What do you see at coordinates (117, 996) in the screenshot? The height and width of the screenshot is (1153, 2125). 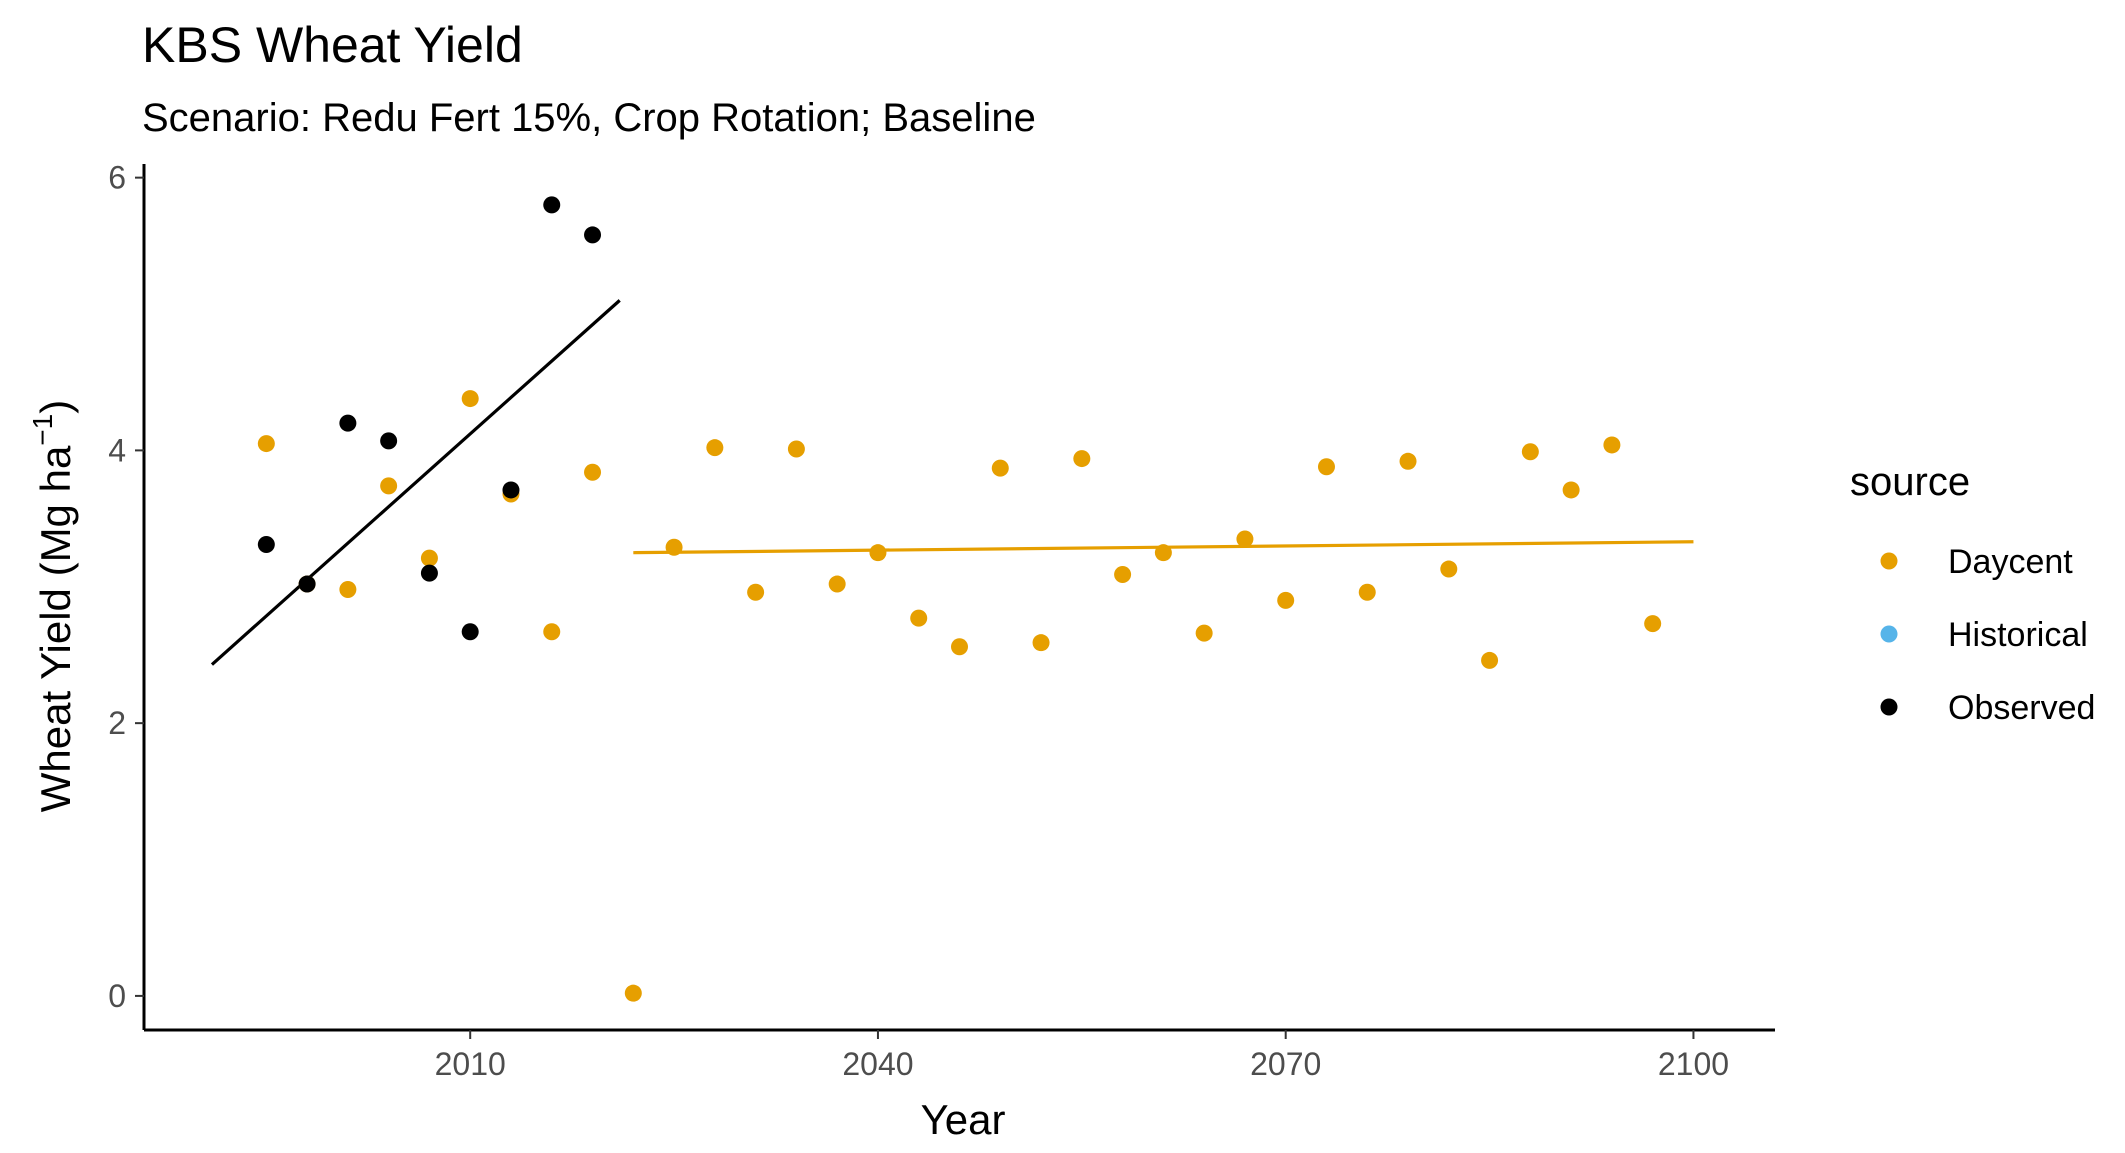 I see `y-tick-label-0: 0` at bounding box center [117, 996].